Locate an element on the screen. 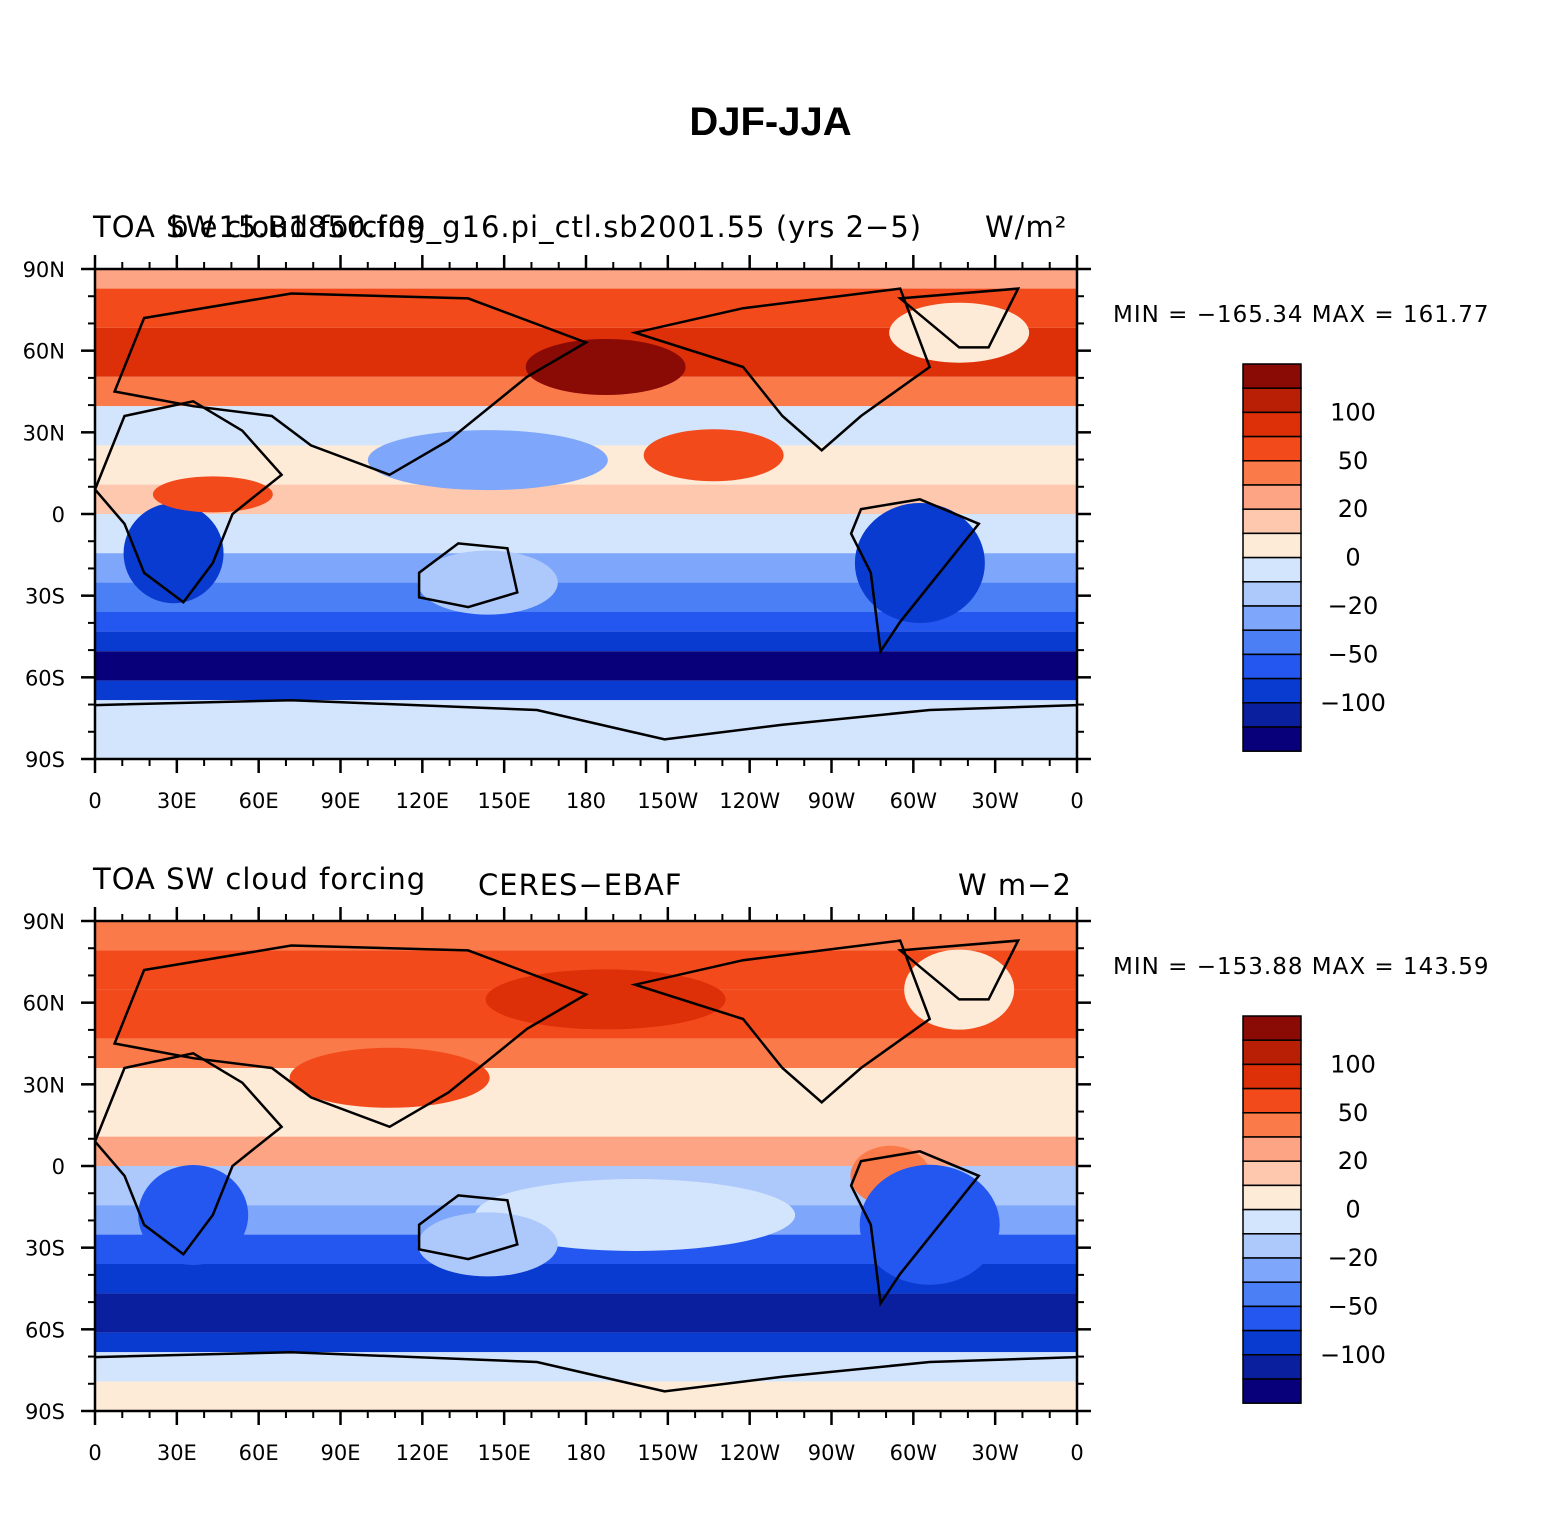 This screenshot has width=1541, height=1538. south-asia-region is located at coordinates (389, 1077).